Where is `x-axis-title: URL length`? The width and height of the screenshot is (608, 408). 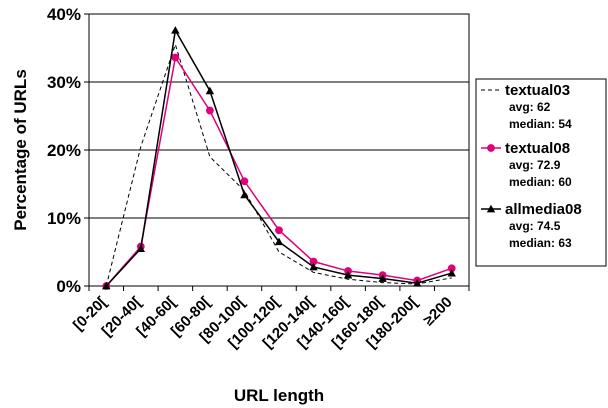
x-axis-title: URL length is located at coordinates (279, 395).